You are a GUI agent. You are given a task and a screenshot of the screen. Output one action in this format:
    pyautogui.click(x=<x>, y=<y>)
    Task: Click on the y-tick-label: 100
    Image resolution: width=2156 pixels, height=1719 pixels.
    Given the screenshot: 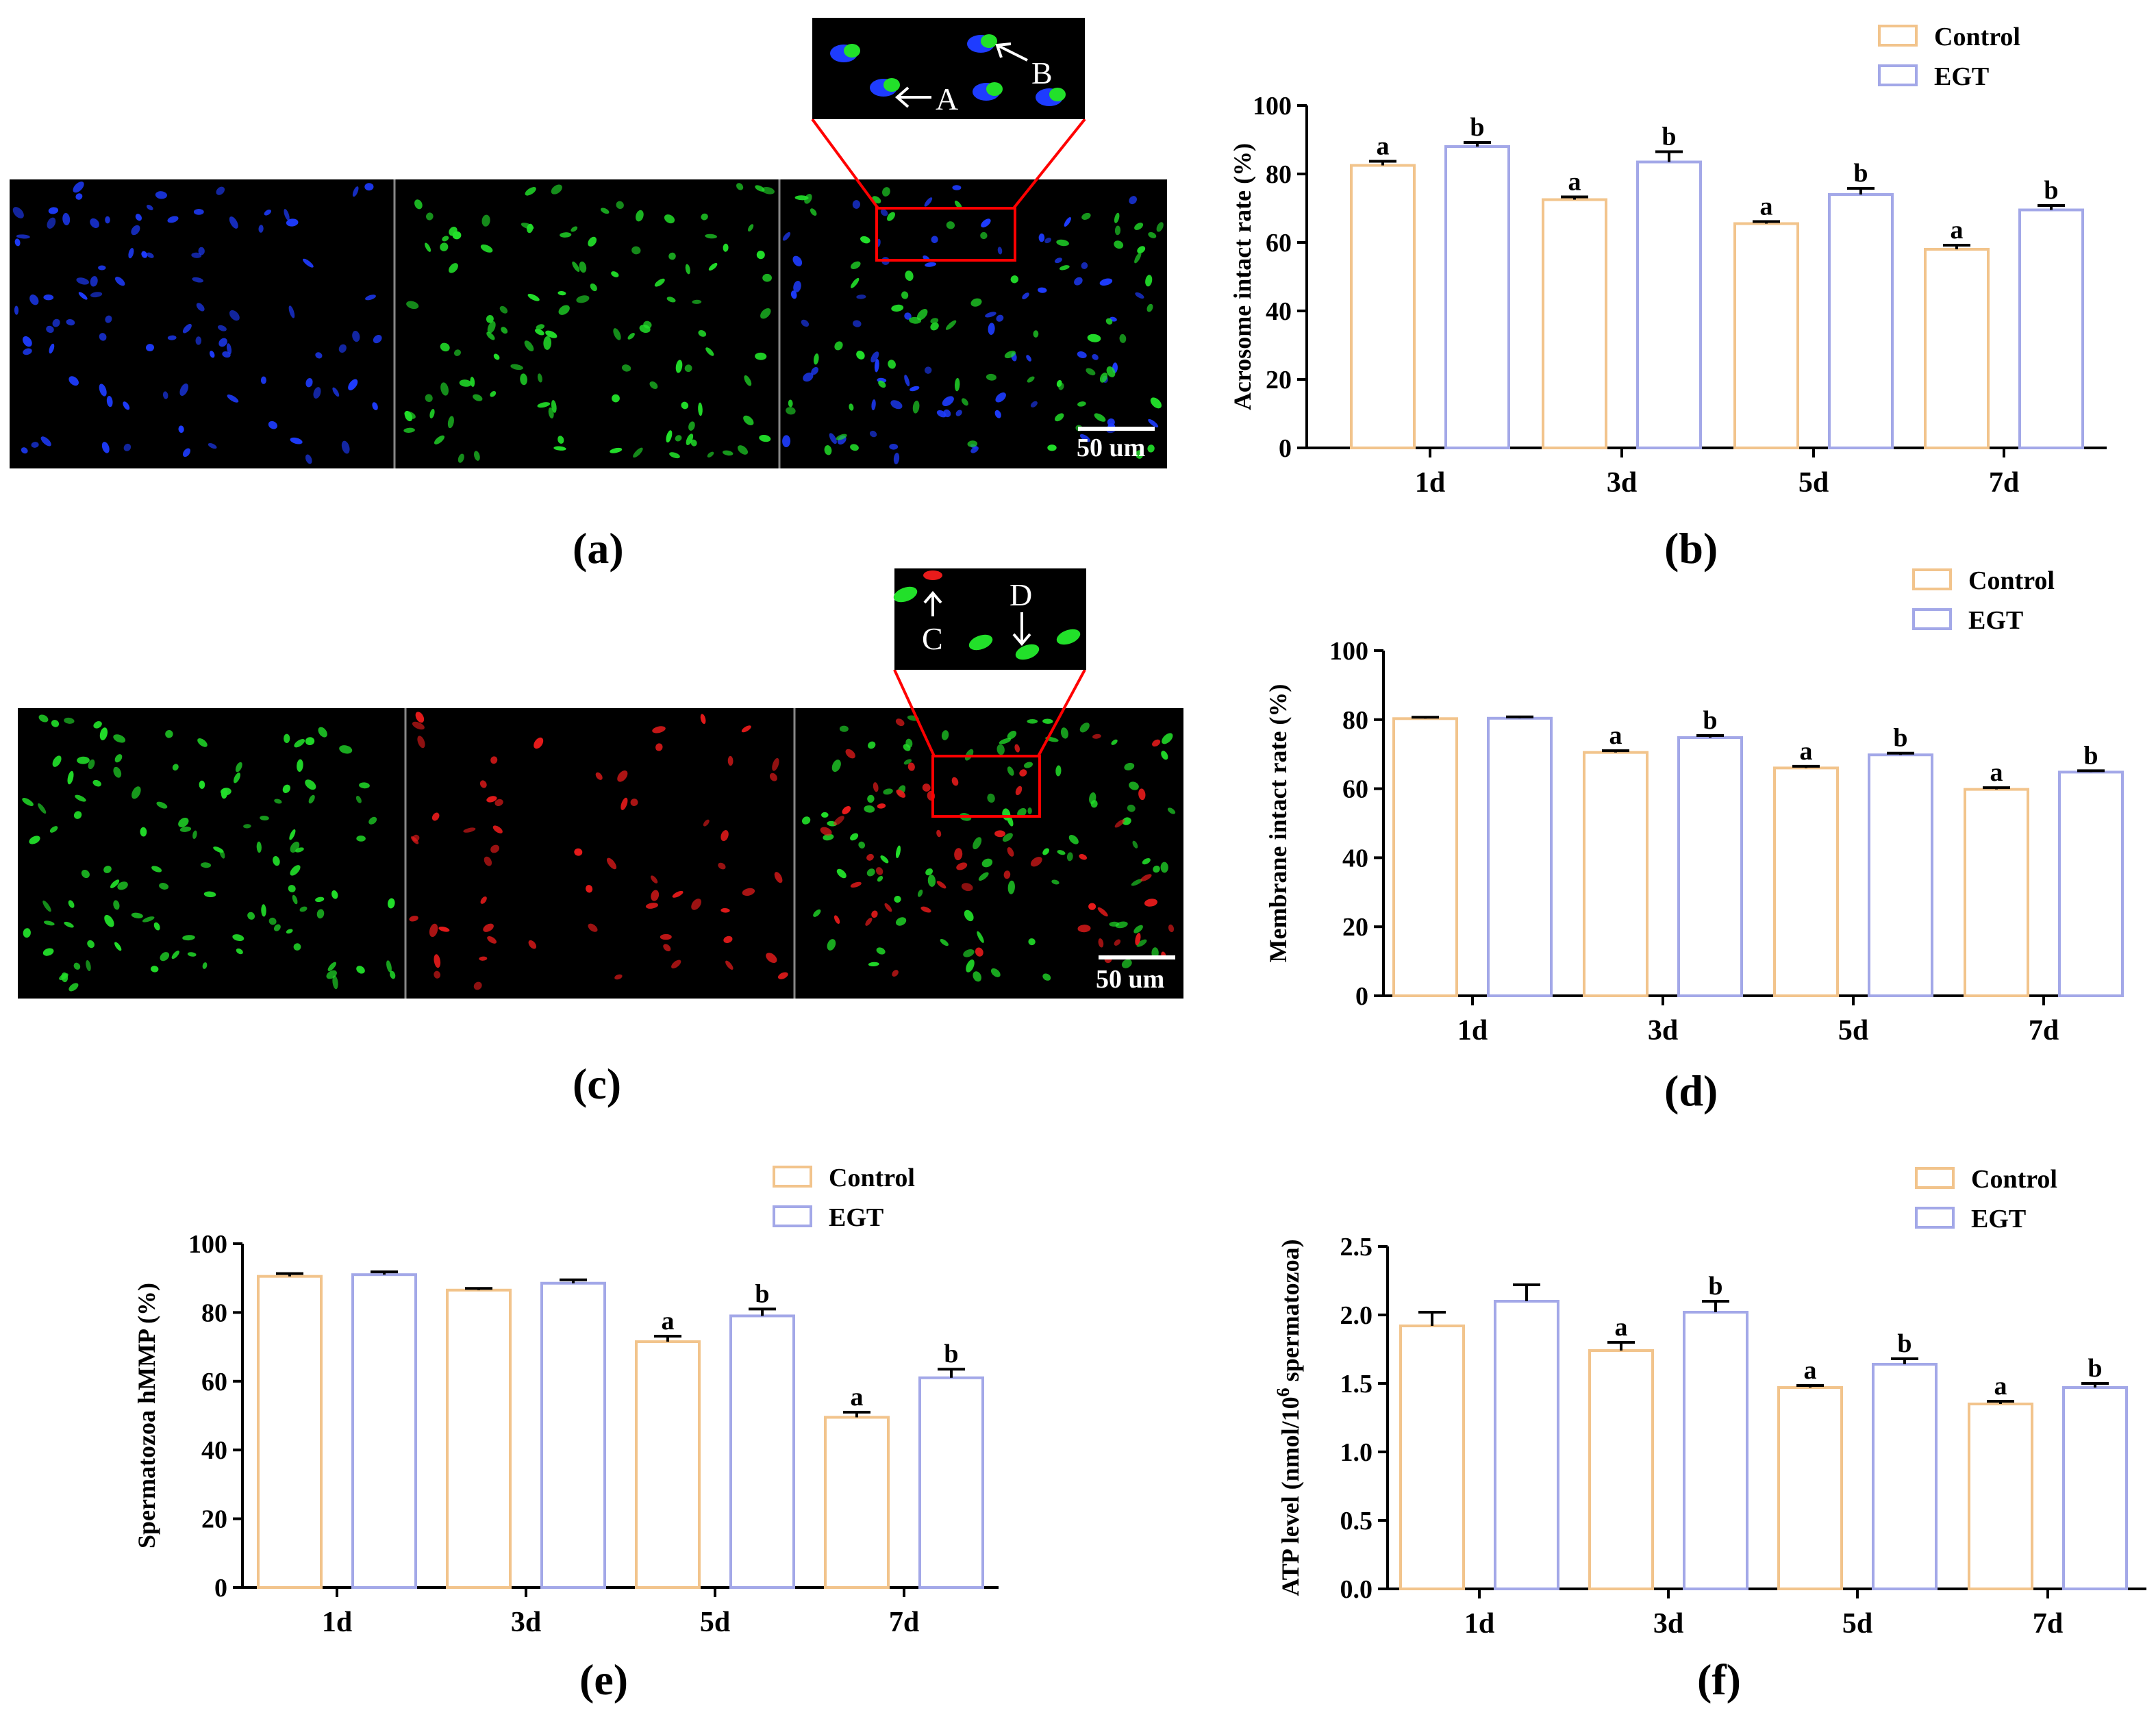 What is the action you would take?
    pyautogui.click(x=207, y=1244)
    